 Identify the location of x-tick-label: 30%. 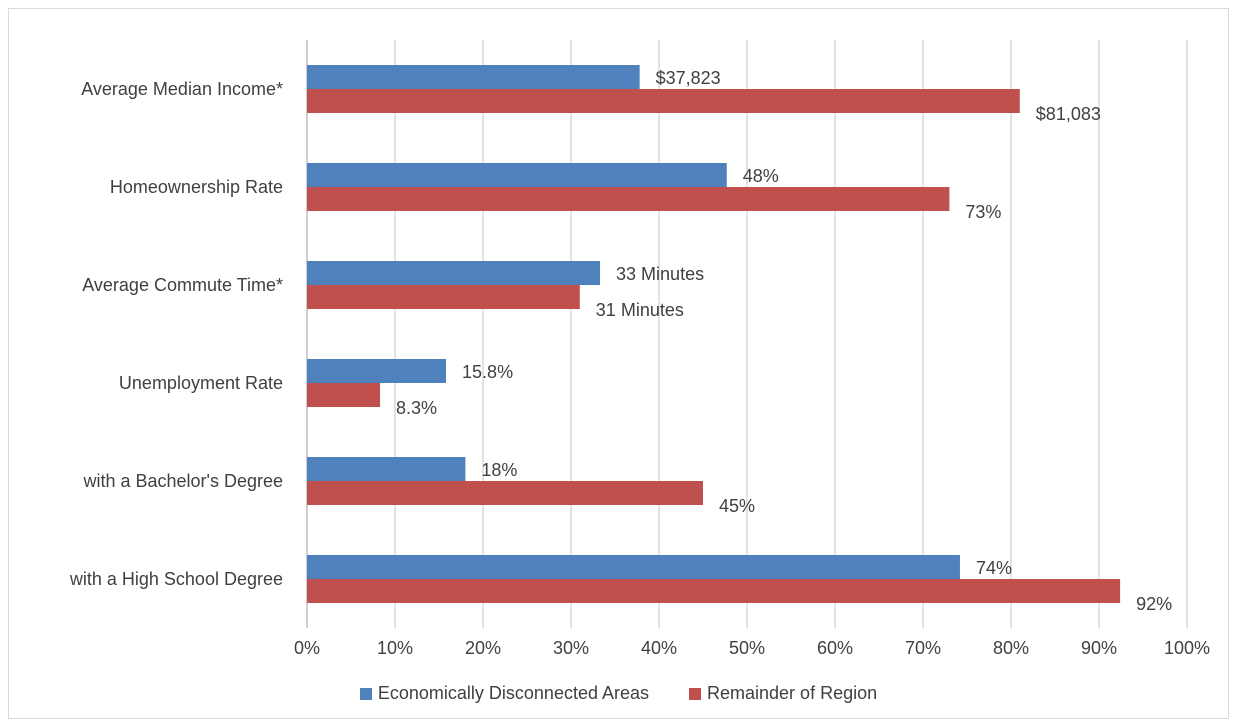
(571, 648).